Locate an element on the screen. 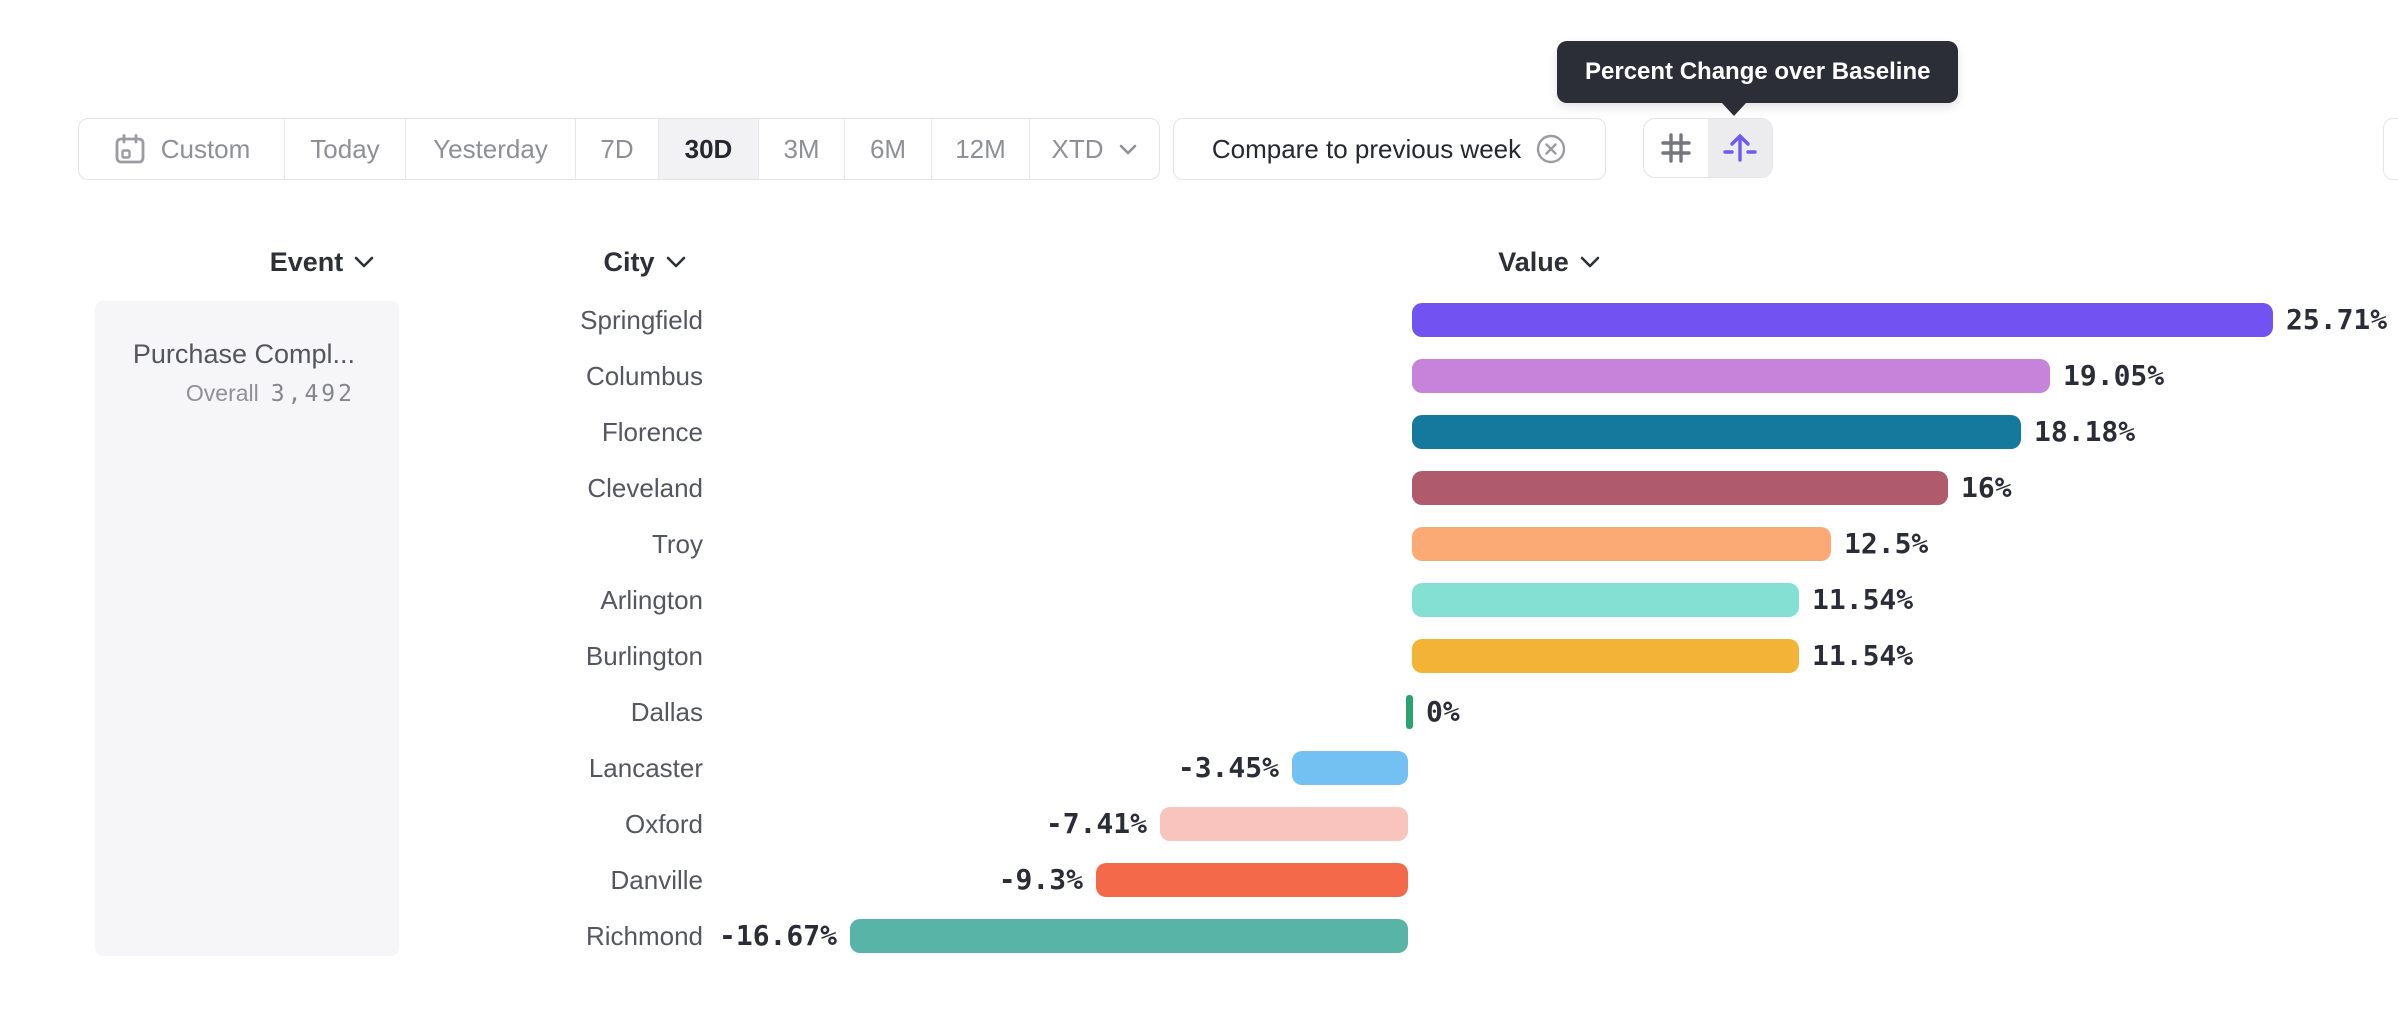 This screenshot has width=2398, height=1022. date-range-label: 12M is located at coordinates (980, 148).